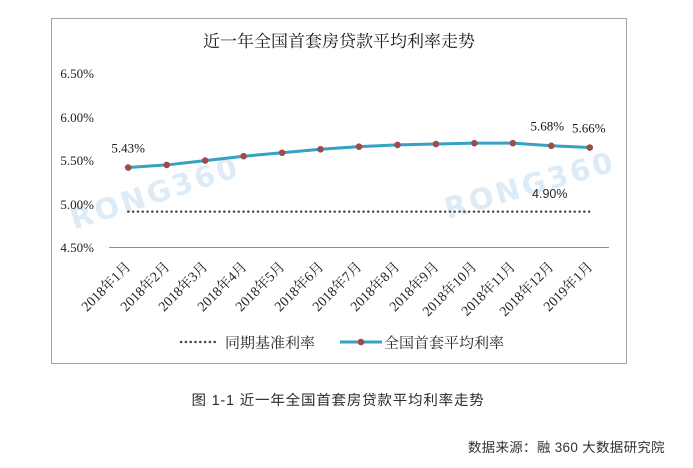 This screenshot has width=693, height=468. I want to click on y-tick-label: 5.50%, so click(77, 160).